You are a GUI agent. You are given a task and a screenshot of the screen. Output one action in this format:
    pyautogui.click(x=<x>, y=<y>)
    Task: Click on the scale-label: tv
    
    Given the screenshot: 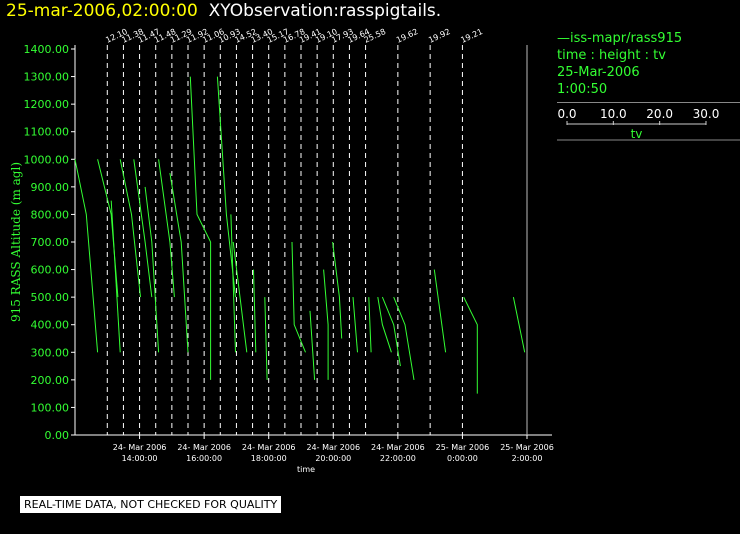 What is the action you would take?
    pyautogui.click(x=637, y=134)
    